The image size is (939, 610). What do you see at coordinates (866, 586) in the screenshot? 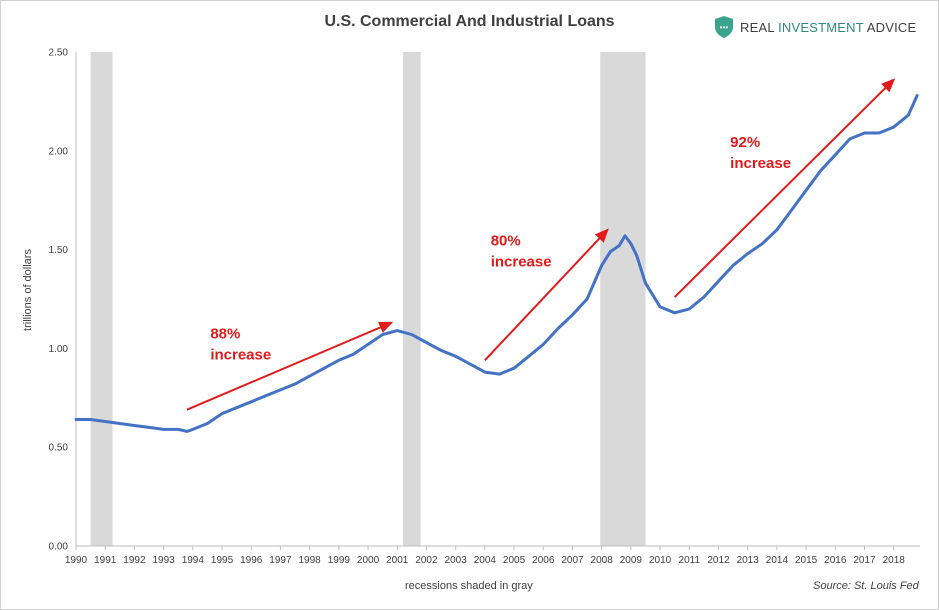
I see `source-note: Source: St. Louis Fed` at bounding box center [866, 586].